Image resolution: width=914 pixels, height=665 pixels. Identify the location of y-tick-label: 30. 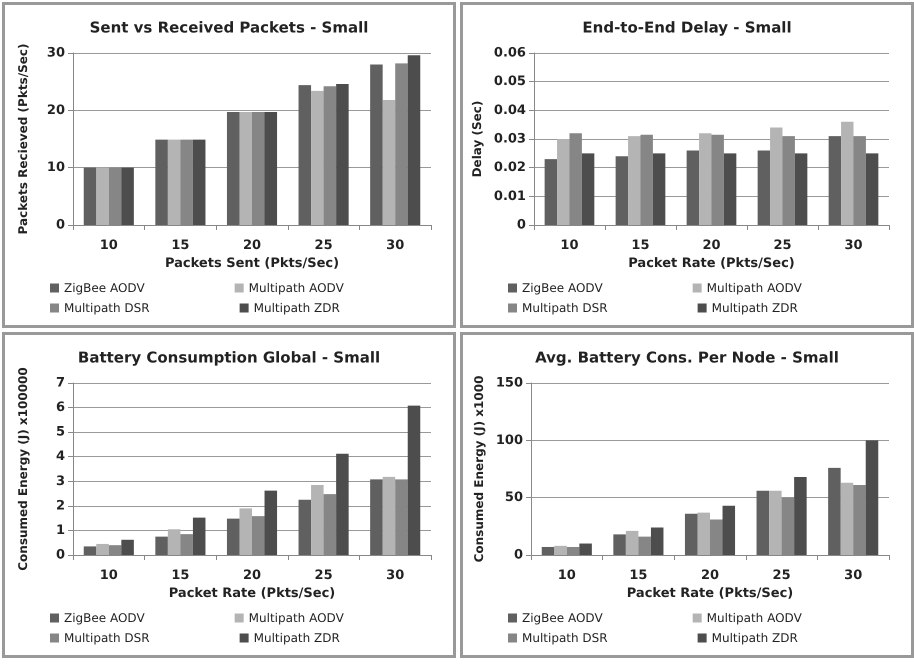
(55, 53).